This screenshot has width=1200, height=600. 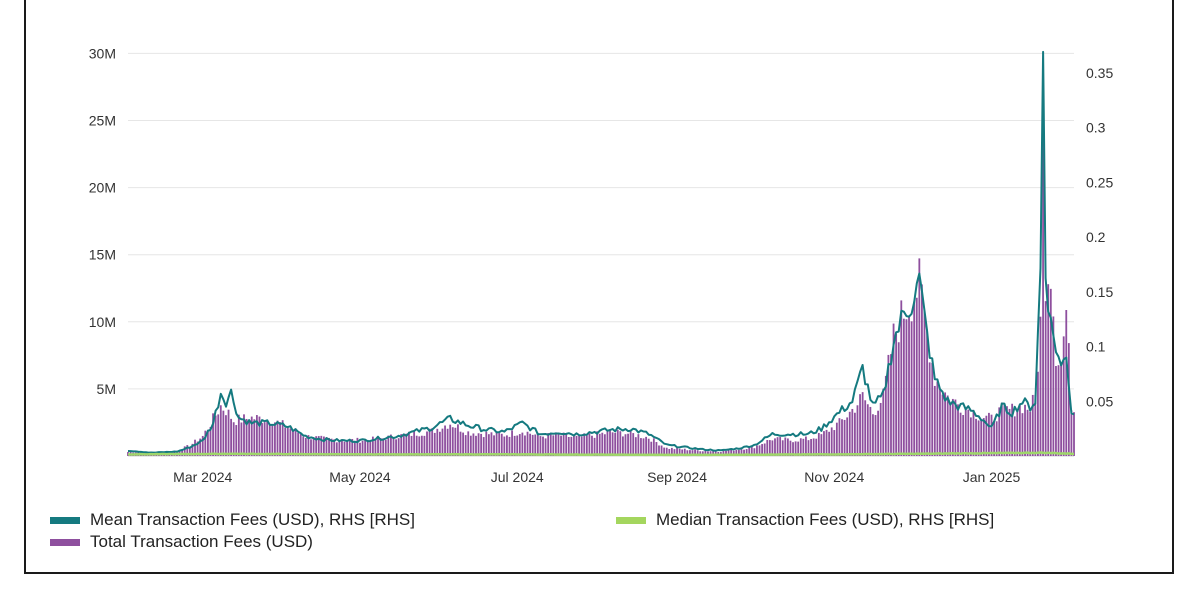 I want to click on y-left-tick-label: 20M, so click(x=102, y=188).